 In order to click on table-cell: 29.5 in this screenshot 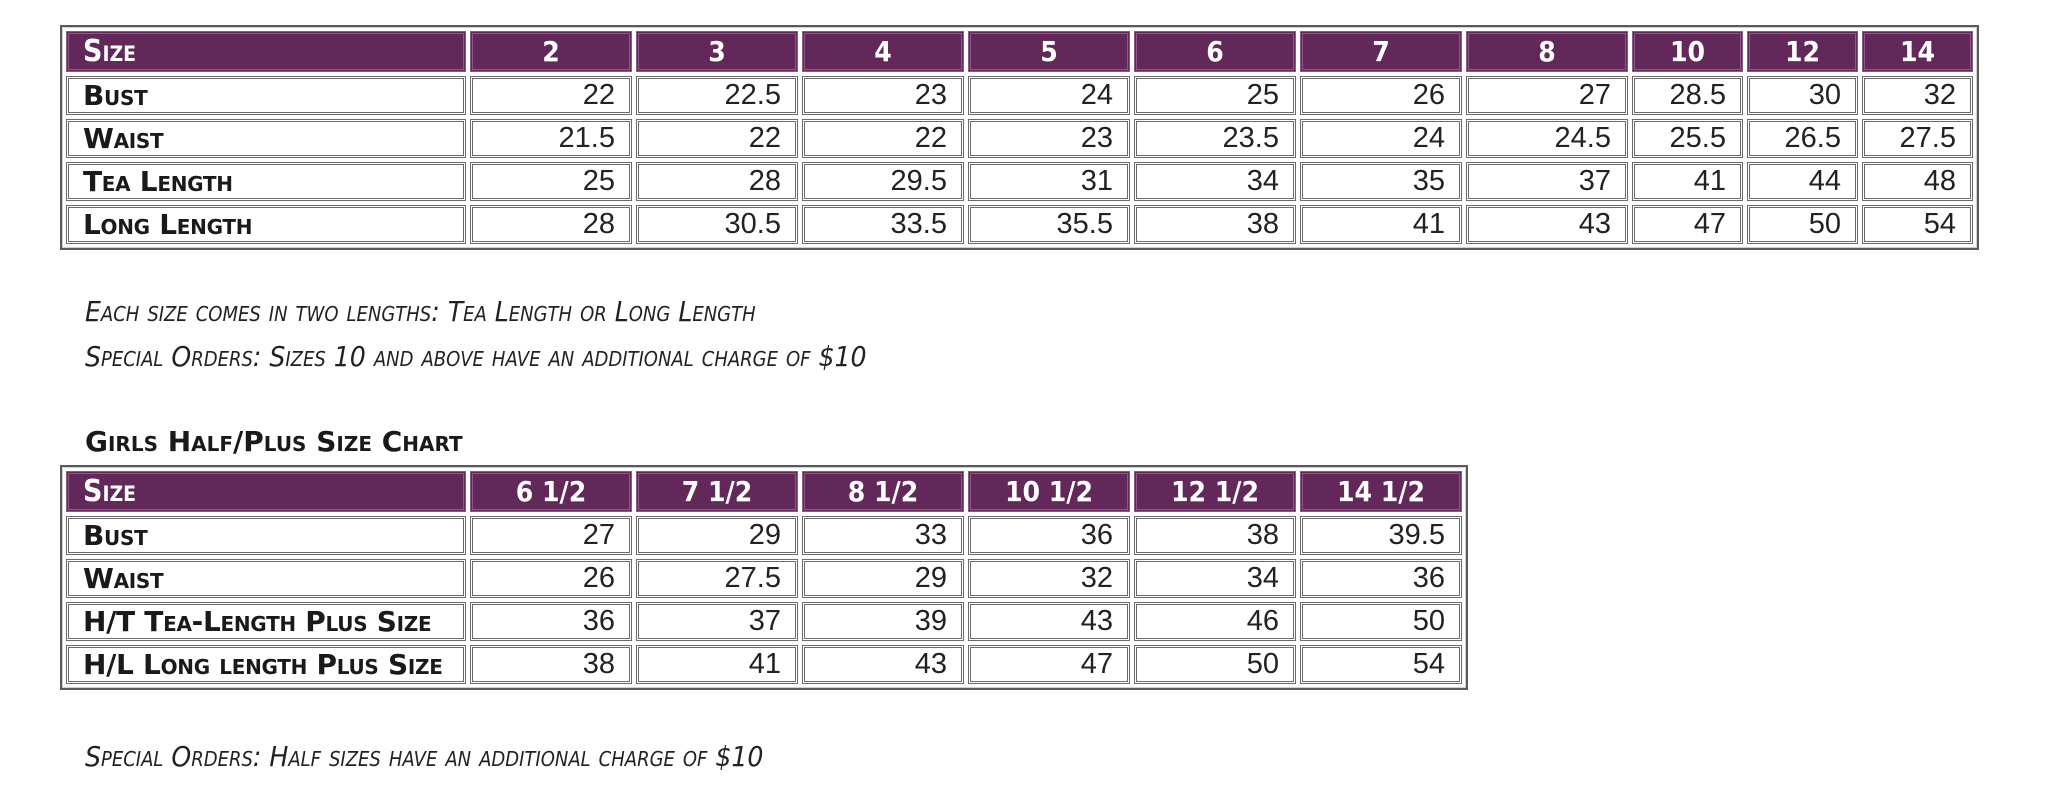, I will do `click(883, 181)`.